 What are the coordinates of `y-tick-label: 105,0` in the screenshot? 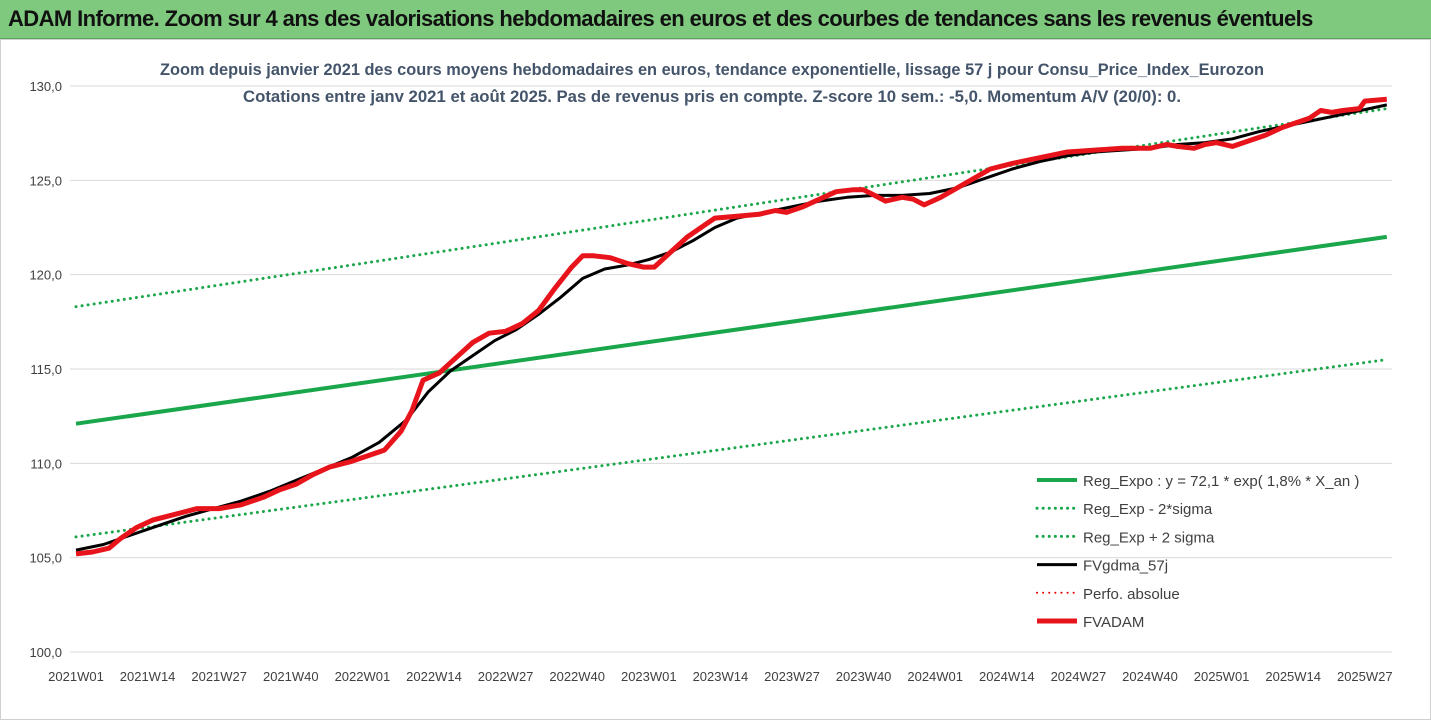 It's located at (45, 558).